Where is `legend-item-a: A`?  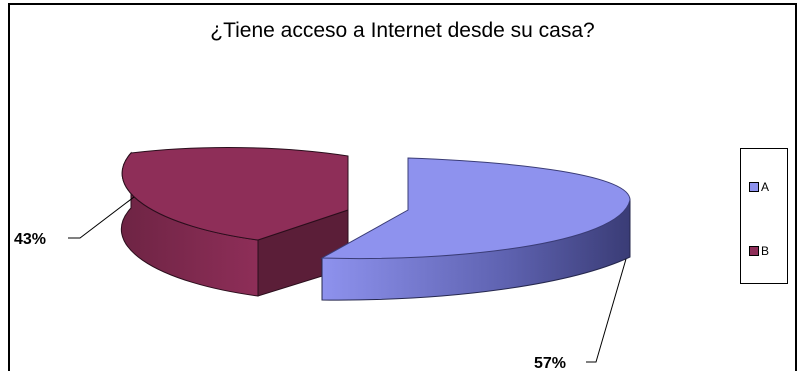 legend-item-a: A is located at coordinates (759, 187).